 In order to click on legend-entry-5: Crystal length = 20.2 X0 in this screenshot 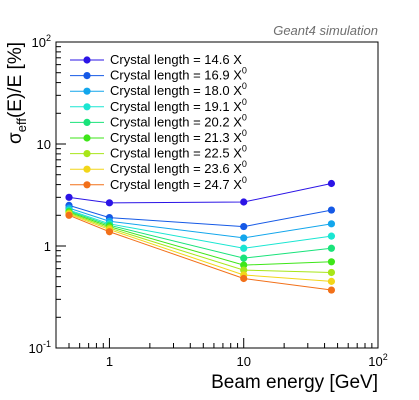, I will do `click(158, 120)`.